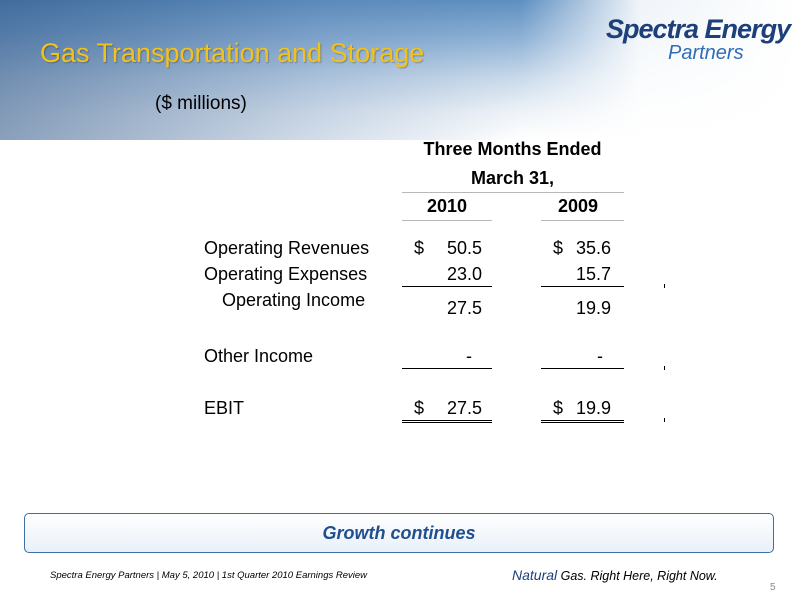 The width and height of the screenshot is (800, 600). I want to click on year-2009-underline, so click(582, 220).